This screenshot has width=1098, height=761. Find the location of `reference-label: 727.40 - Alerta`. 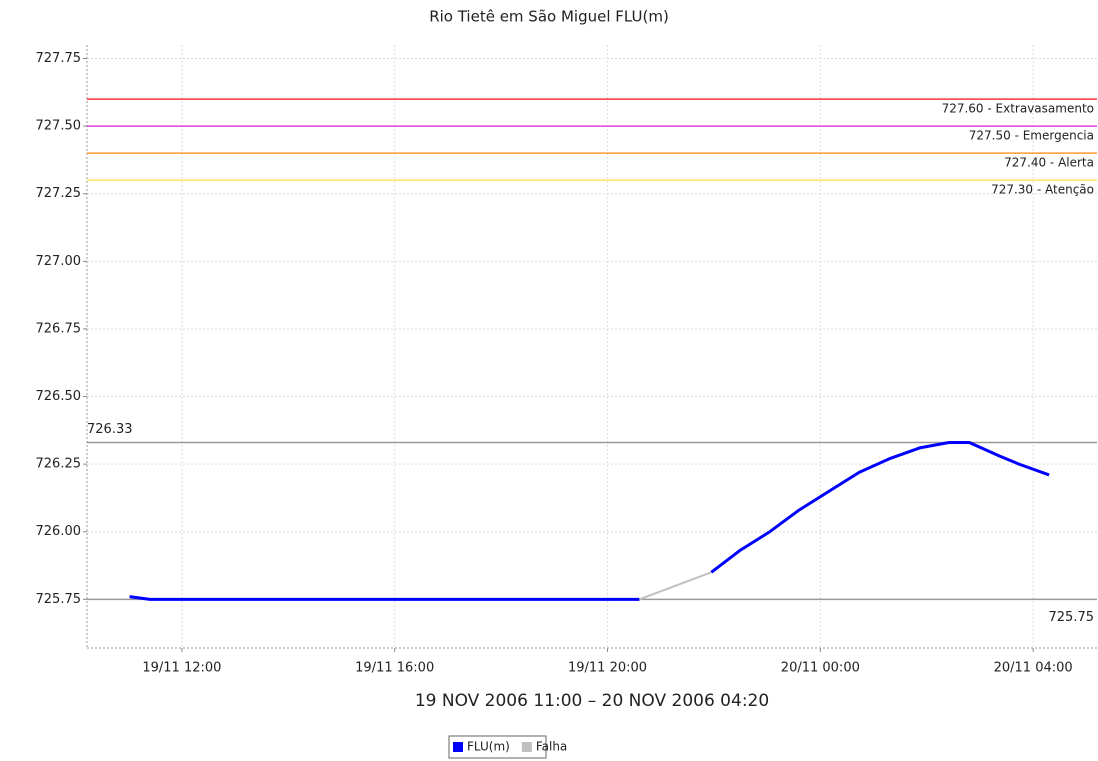

reference-label: 727.40 - Alerta is located at coordinates (1049, 163).